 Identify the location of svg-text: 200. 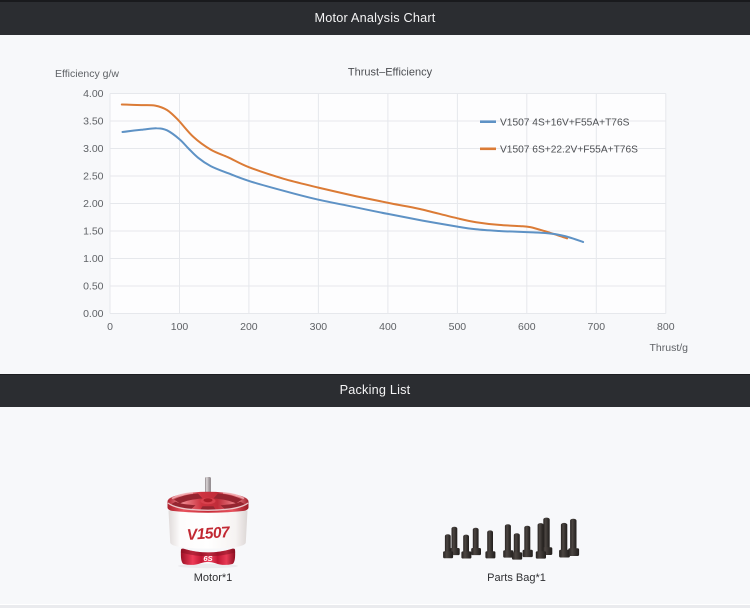
(249, 327).